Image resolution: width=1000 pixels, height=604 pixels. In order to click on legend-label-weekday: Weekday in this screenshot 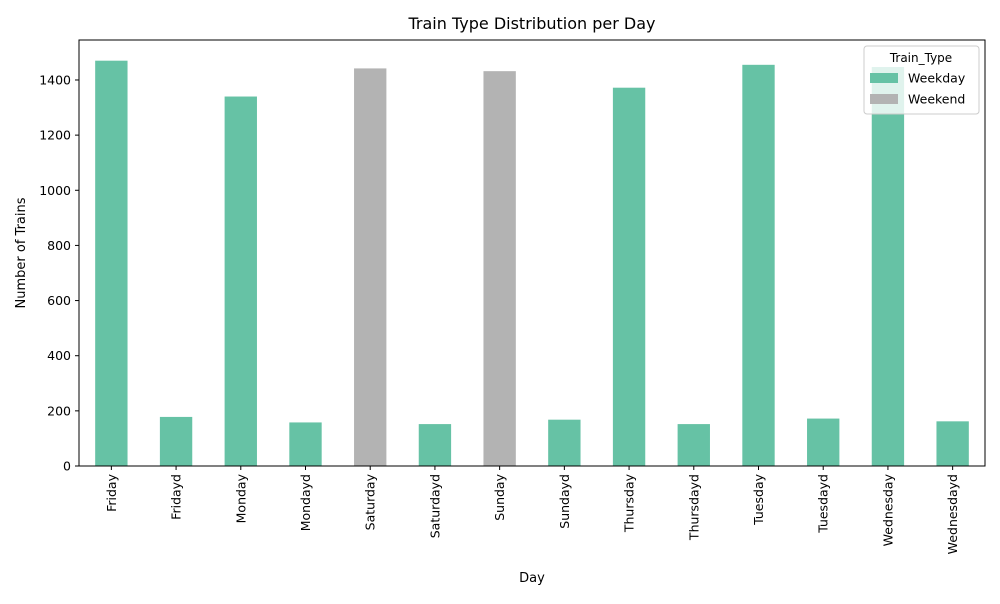, I will do `click(937, 78)`.